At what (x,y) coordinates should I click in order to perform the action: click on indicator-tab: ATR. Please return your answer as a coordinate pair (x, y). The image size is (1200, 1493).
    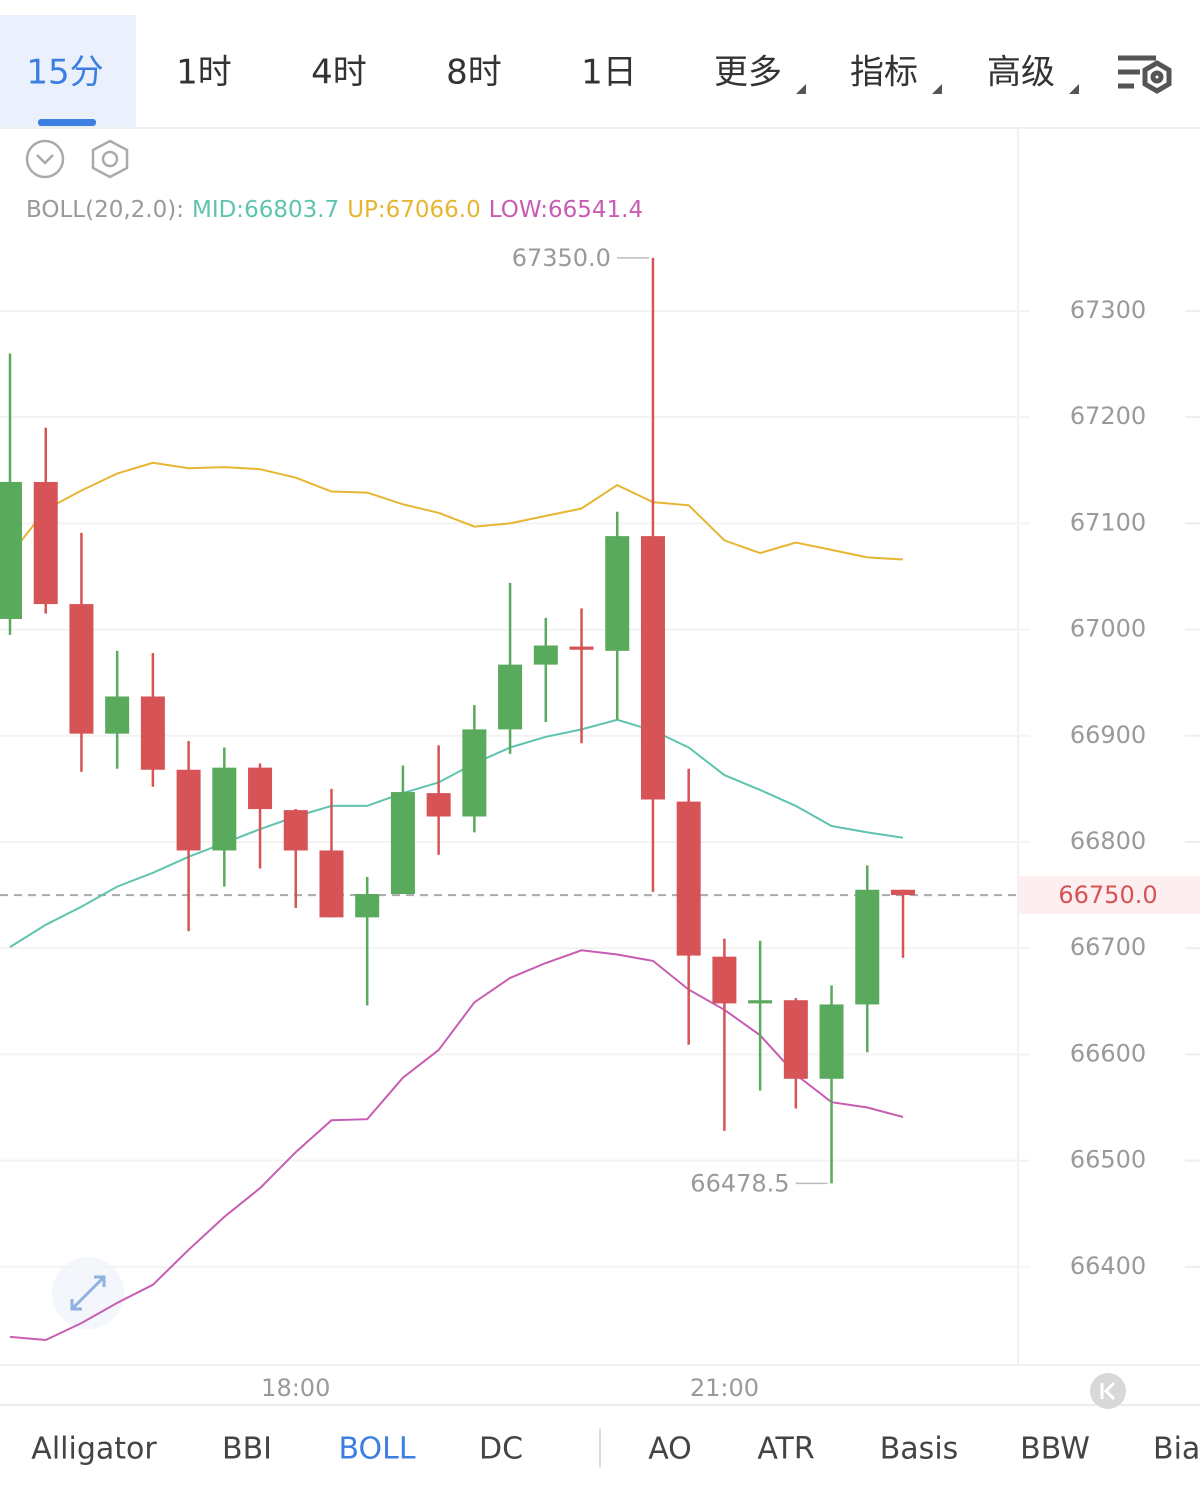
    Looking at the image, I should click on (785, 1449).